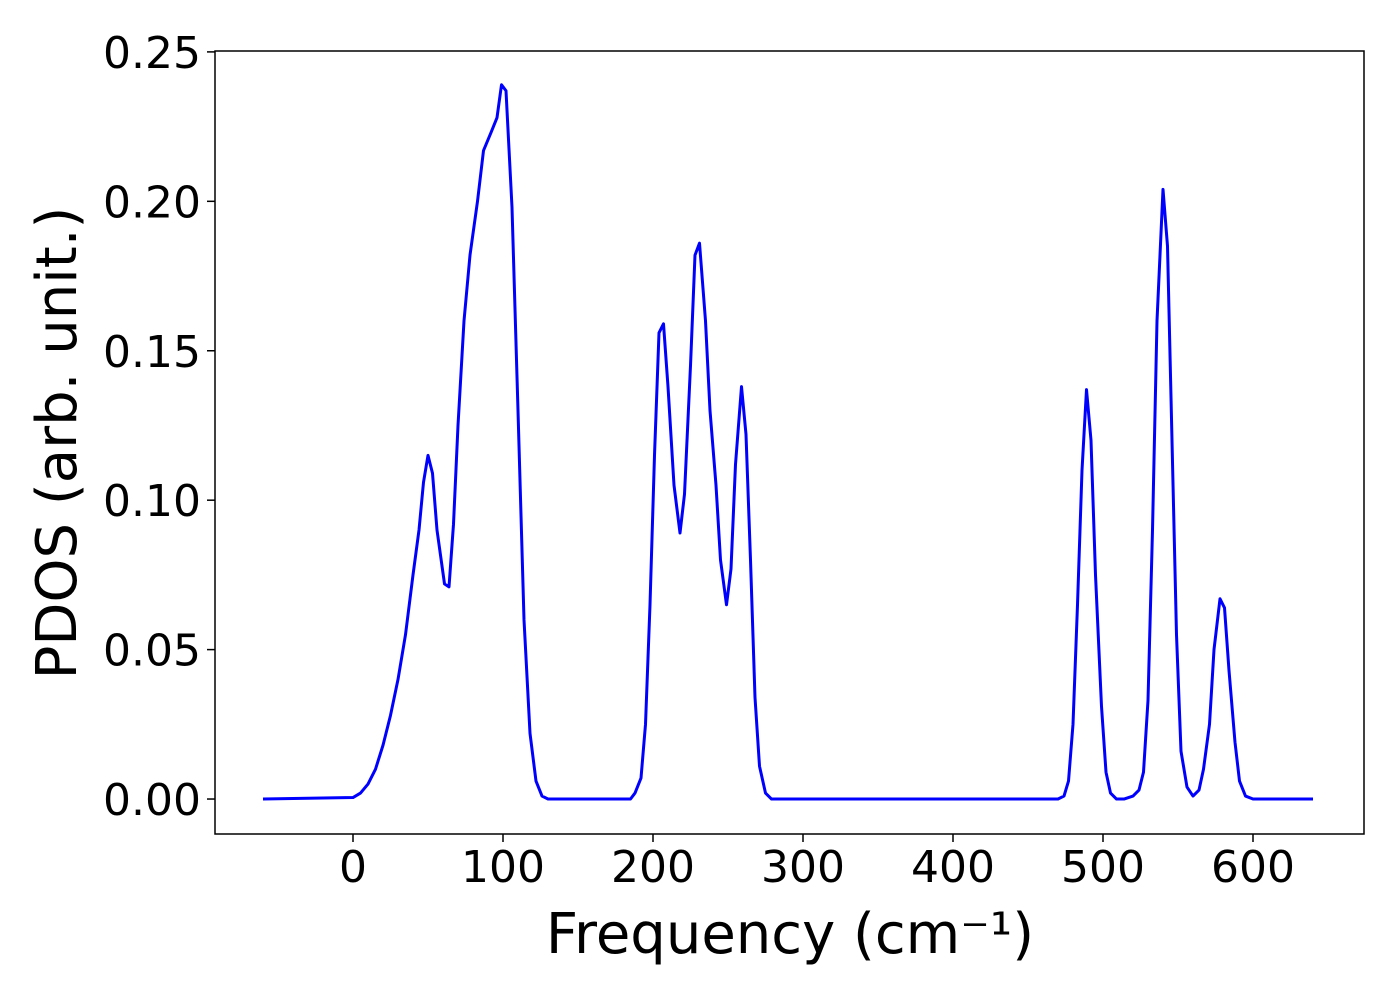  What do you see at coordinates (803, 867) in the screenshot?
I see `x-tick-label: 300` at bounding box center [803, 867].